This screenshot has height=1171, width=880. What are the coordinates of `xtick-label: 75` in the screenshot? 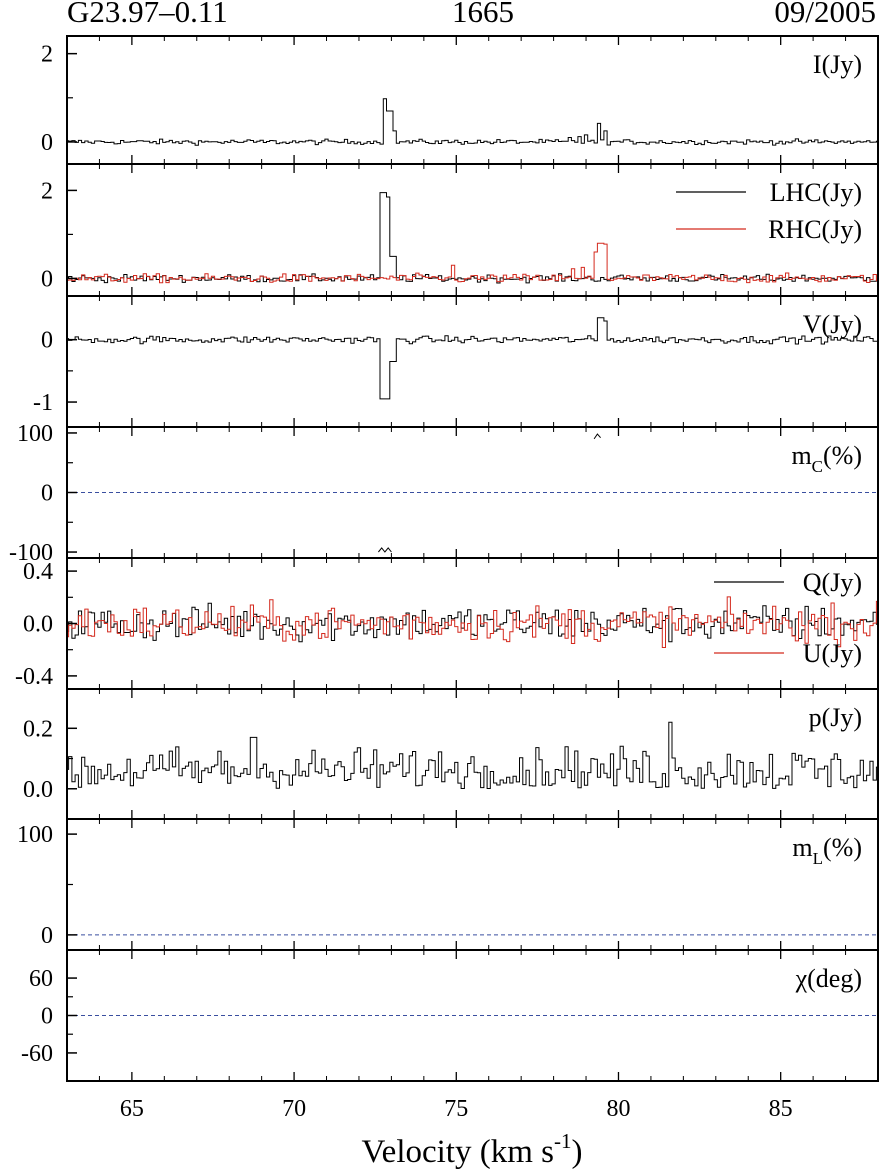 It's located at (456, 1109).